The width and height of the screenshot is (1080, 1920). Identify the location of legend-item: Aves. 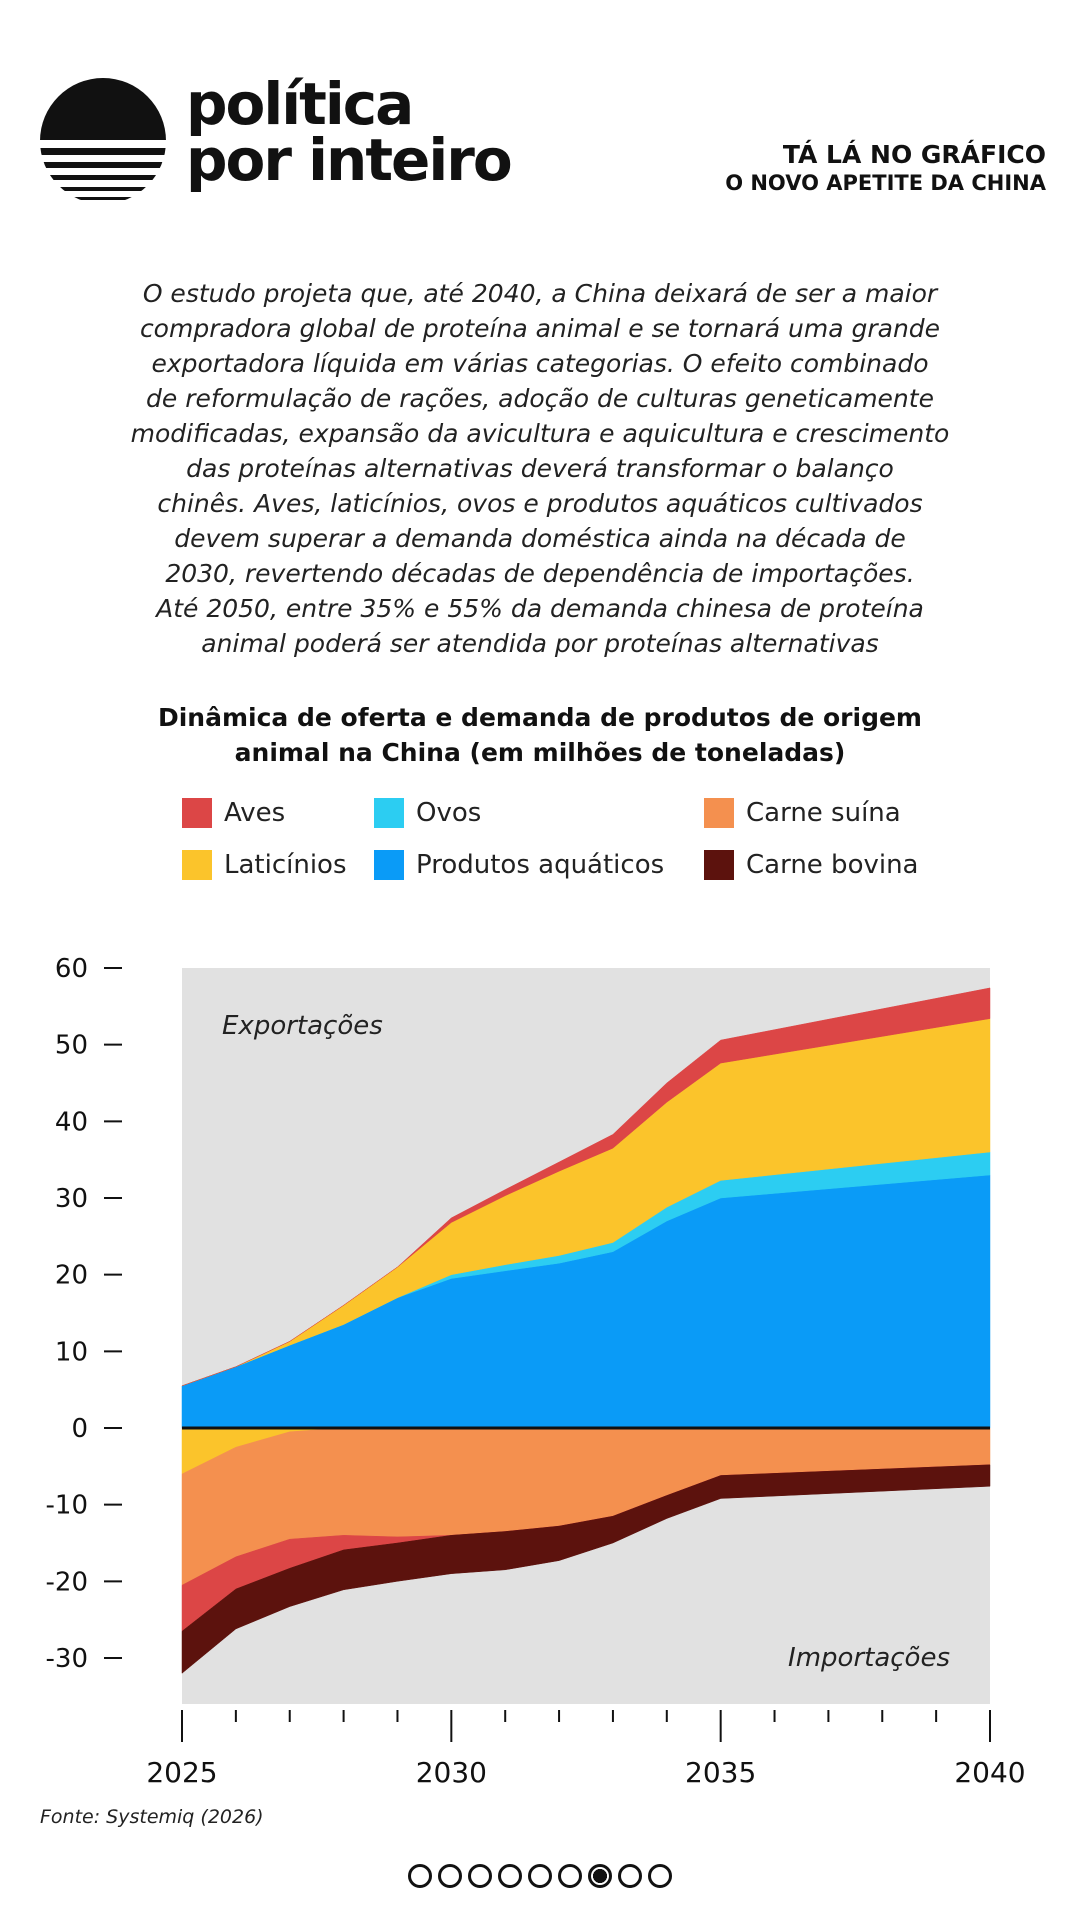
(233, 813).